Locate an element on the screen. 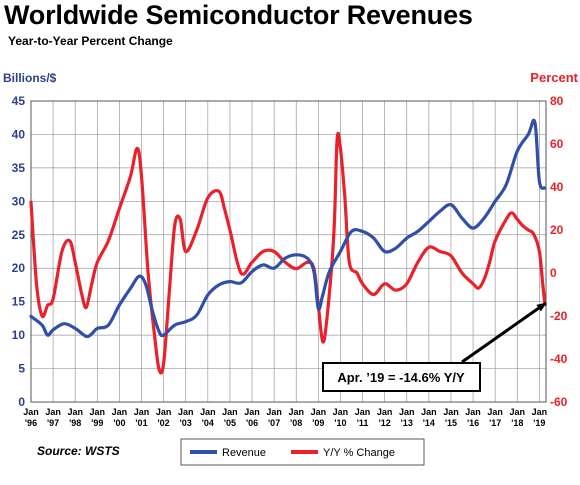 This screenshot has width=580, height=485. x-tick-label-year: '05 is located at coordinates (230, 423).